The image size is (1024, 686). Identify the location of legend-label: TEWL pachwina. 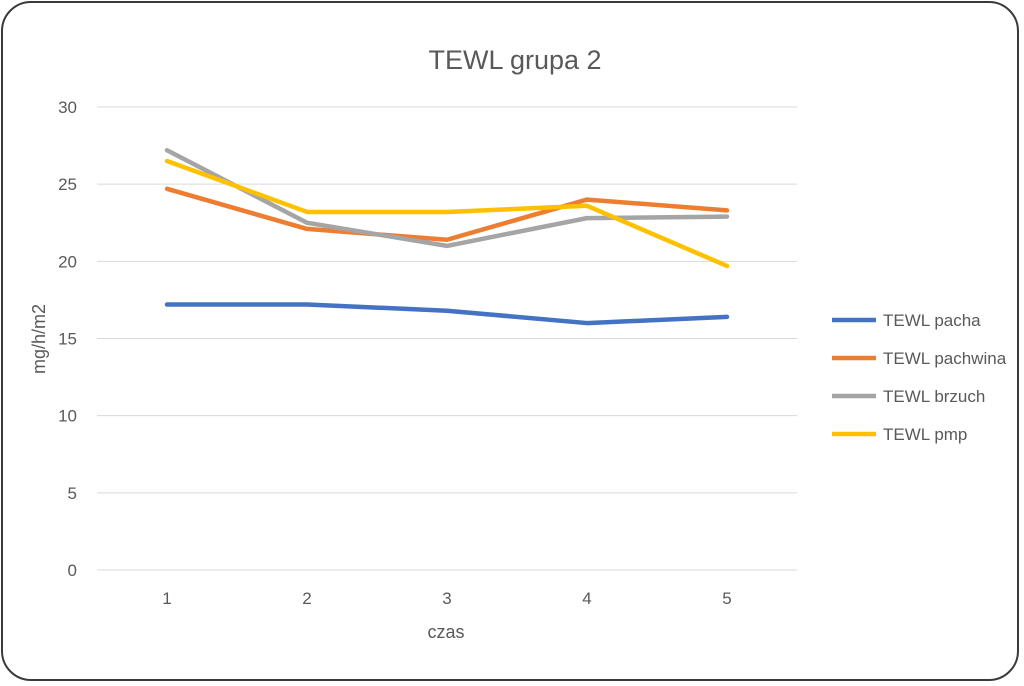
(945, 358).